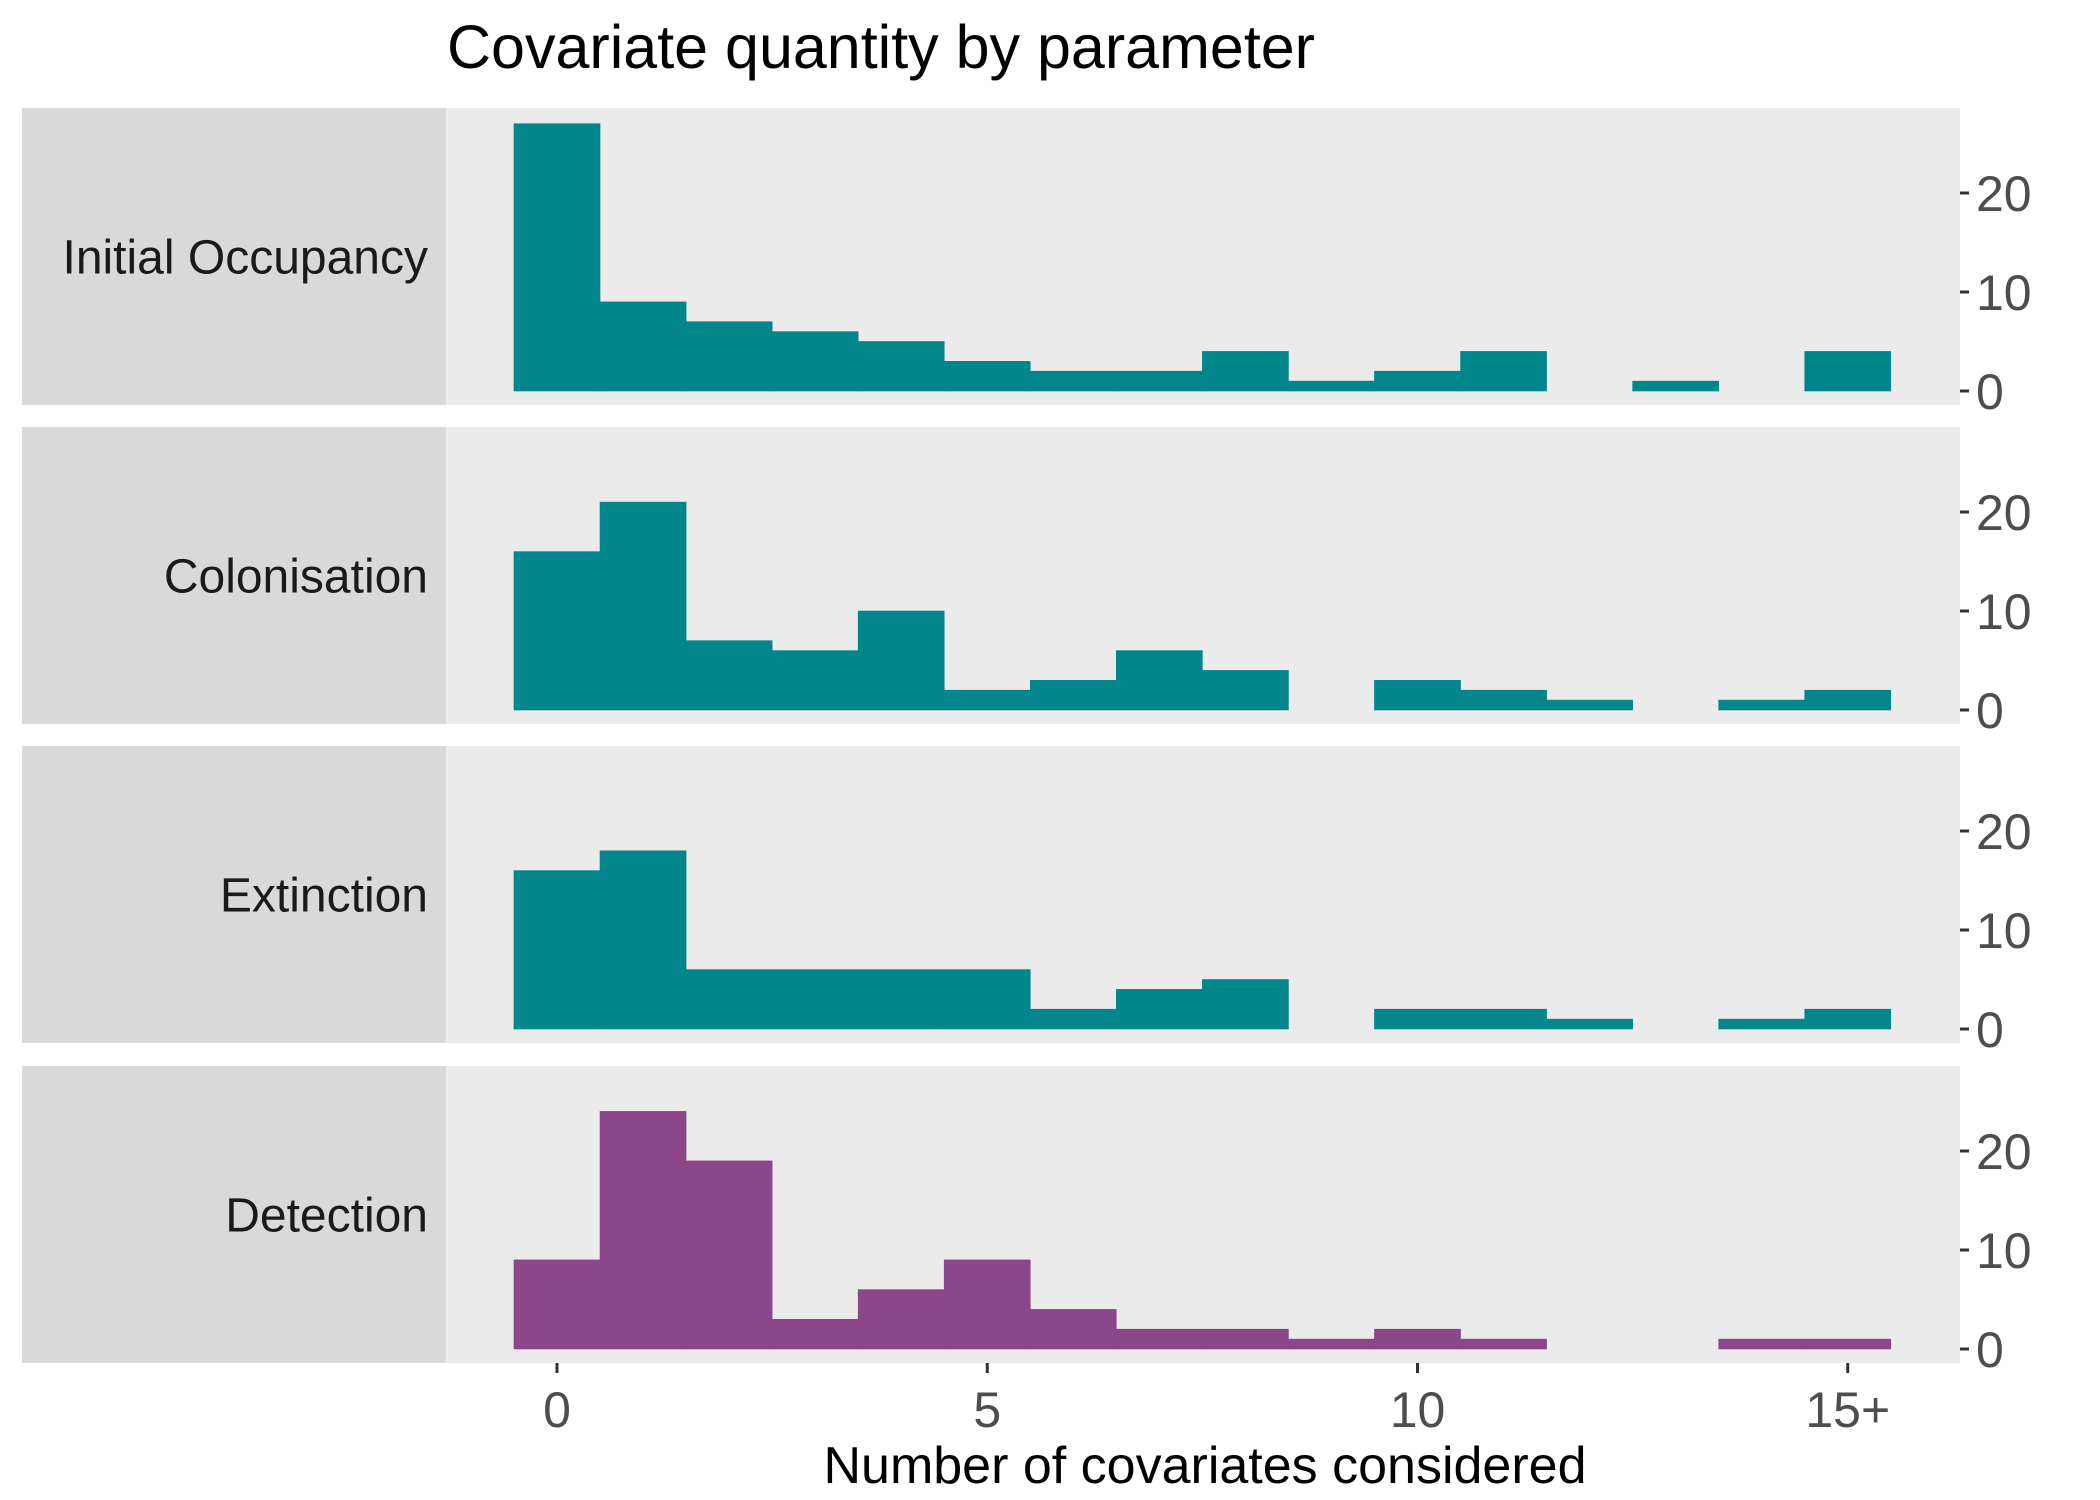  What do you see at coordinates (881, 47) in the screenshot?
I see `chart-title: Covariate quantity by parameter` at bounding box center [881, 47].